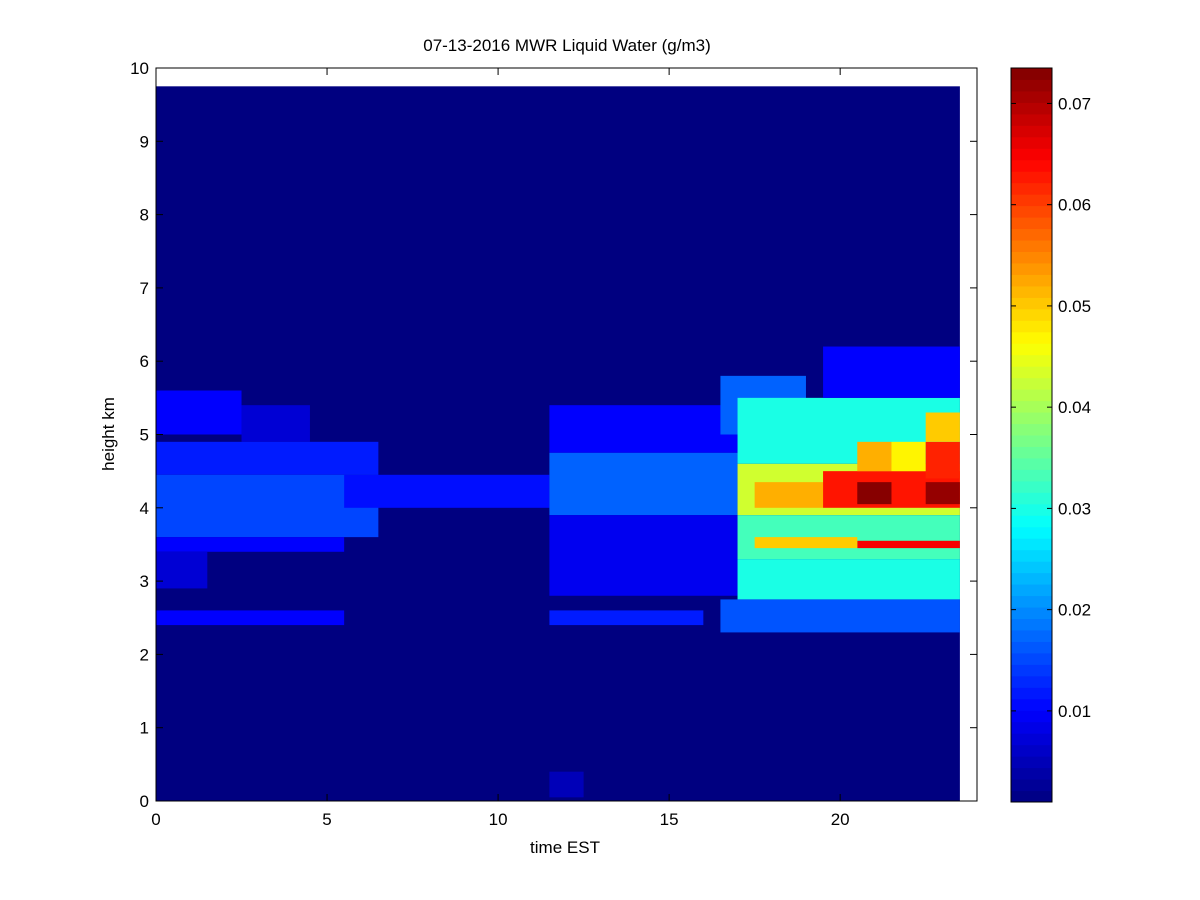  What do you see at coordinates (1074, 407) in the screenshot?
I see `colorbar-tick-label: 0.04` at bounding box center [1074, 407].